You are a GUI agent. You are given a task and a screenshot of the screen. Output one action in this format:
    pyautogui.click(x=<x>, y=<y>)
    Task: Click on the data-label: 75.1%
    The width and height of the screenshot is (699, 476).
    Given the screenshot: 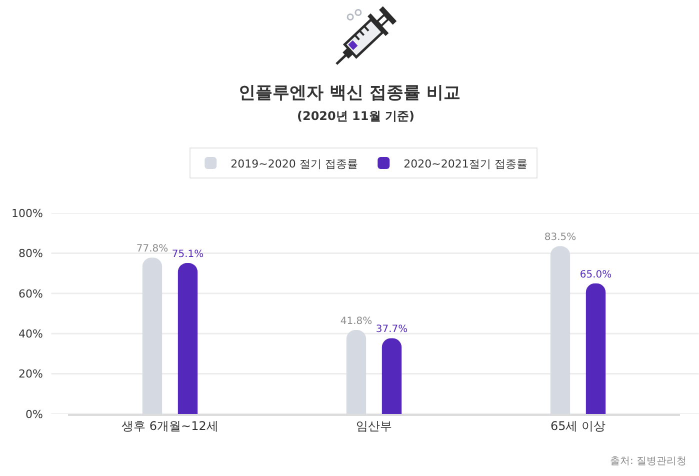 What is the action you would take?
    pyautogui.click(x=188, y=254)
    